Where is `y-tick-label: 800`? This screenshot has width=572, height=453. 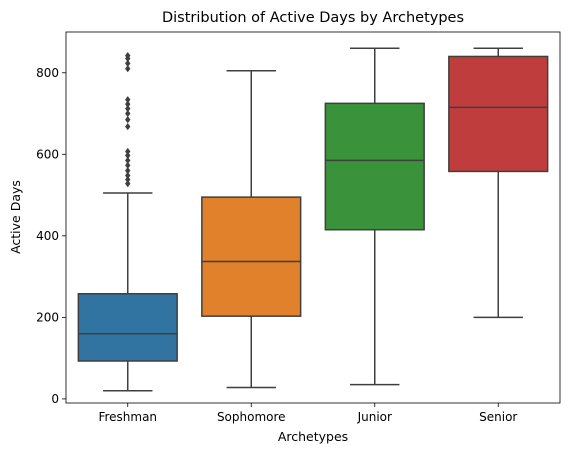
y-tick-label: 800 is located at coordinates (47, 73).